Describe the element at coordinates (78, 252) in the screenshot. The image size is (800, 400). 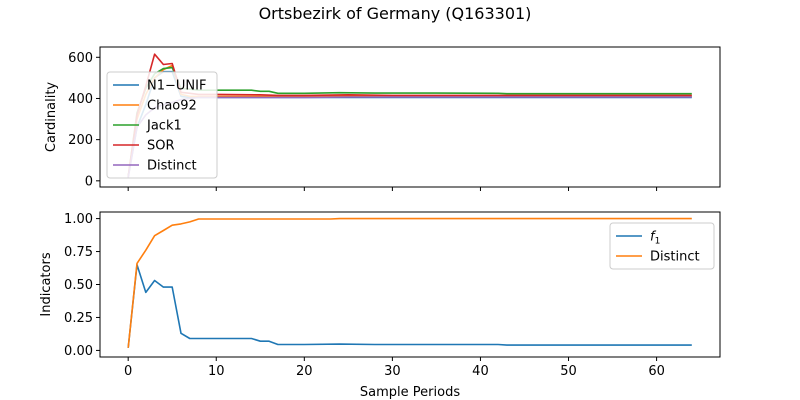
I see `y-tick-label: 0.75` at that location.